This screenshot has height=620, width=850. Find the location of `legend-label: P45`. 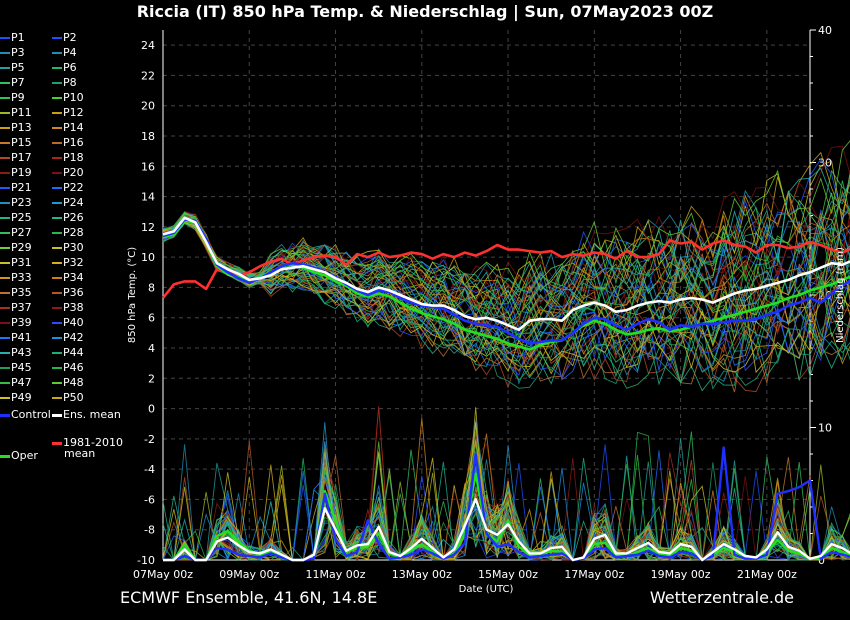

legend-label: P45 is located at coordinates (21, 367).